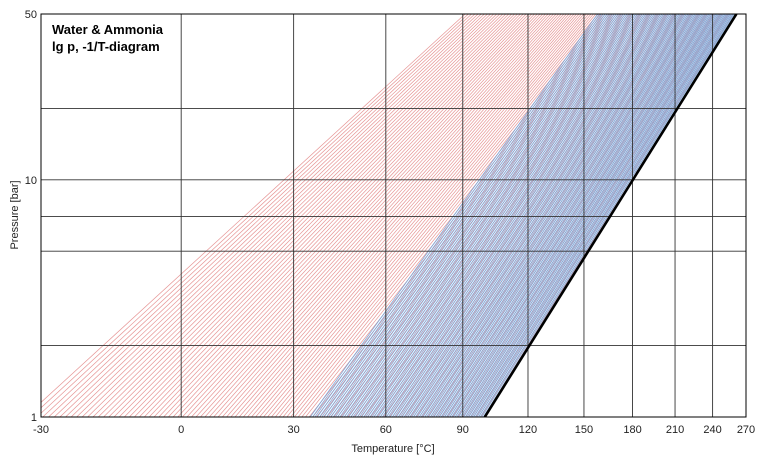 This screenshot has height=466, width=768. Describe the element at coordinates (712, 430) in the screenshot. I see `x-tick-label: 240` at that location.